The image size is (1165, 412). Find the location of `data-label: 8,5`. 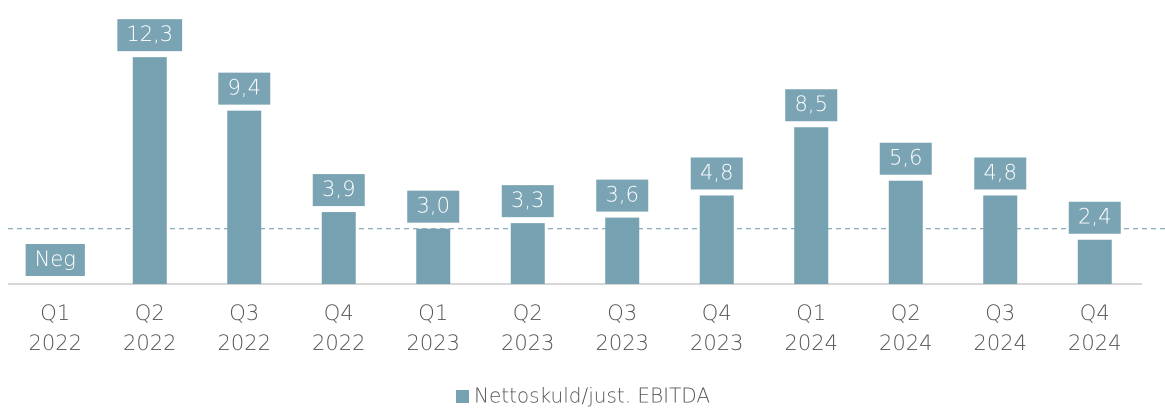

data-label: 8,5 is located at coordinates (811, 104).